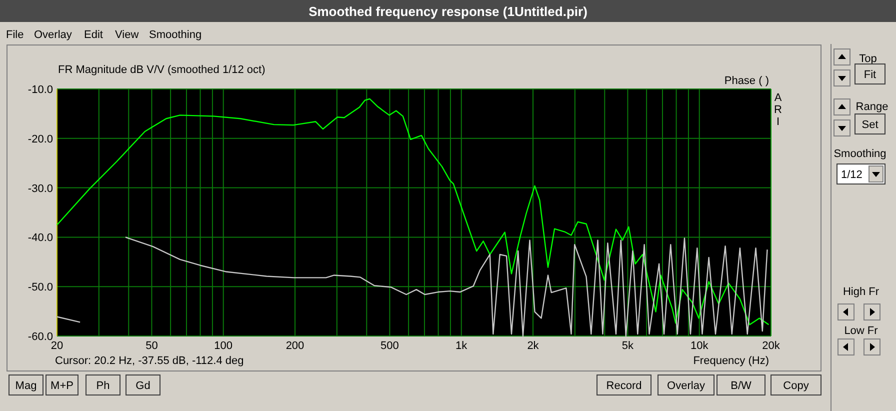 Image resolution: width=896 pixels, height=411 pixels. I want to click on text: Fit, so click(870, 75).